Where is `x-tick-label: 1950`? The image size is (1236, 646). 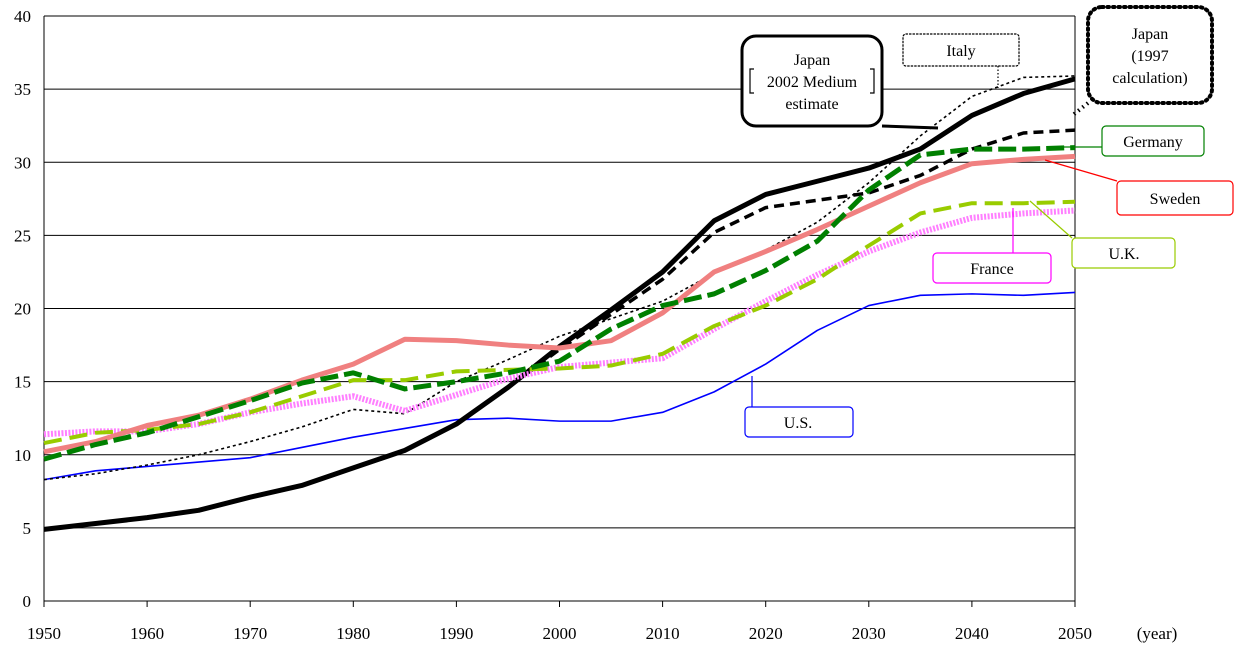 x-tick-label: 1950 is located at coordinates (44, 633).